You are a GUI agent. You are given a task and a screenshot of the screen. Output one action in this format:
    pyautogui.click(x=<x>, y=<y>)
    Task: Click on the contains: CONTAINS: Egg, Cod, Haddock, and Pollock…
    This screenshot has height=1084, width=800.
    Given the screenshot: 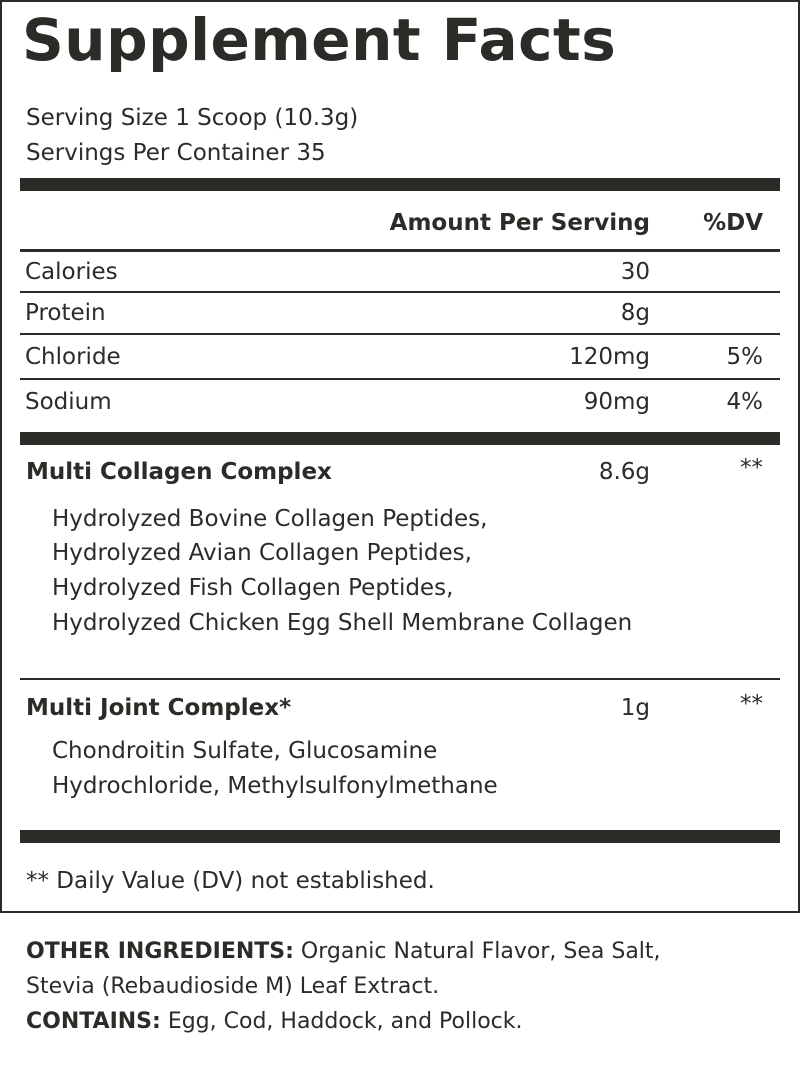 What is the action you would take?
    pyautogui.click(x=274, y=1021)
    